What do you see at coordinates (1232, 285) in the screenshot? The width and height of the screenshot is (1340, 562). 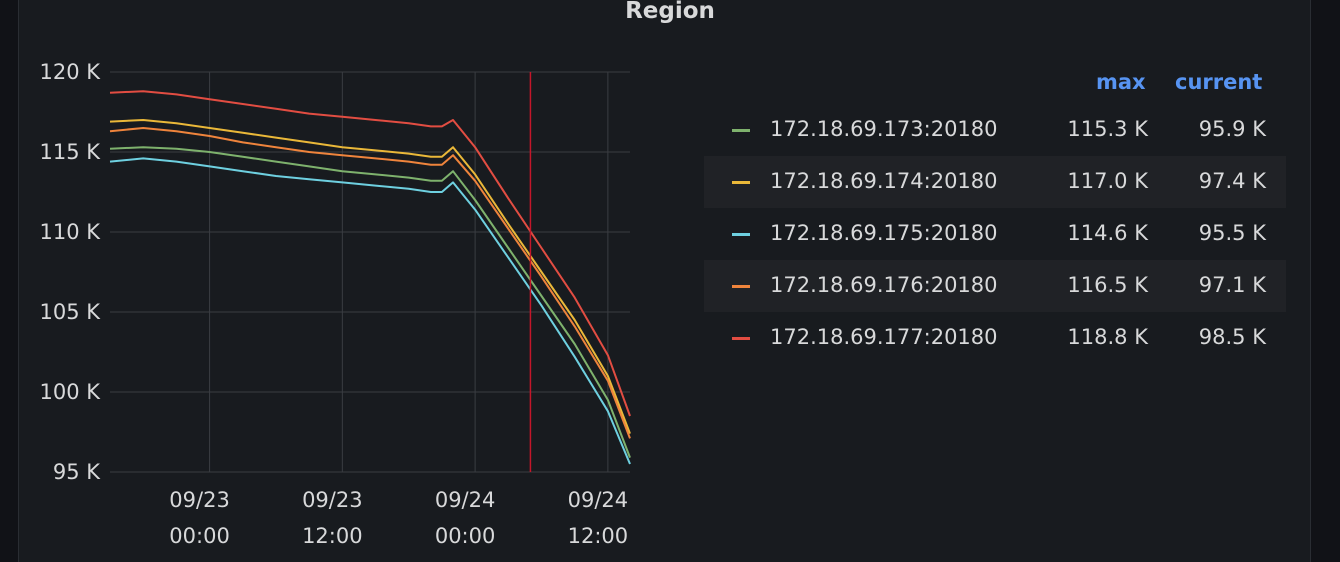 I see `legend-current-value: 97.1 K` at bounding box center [1232, 285].